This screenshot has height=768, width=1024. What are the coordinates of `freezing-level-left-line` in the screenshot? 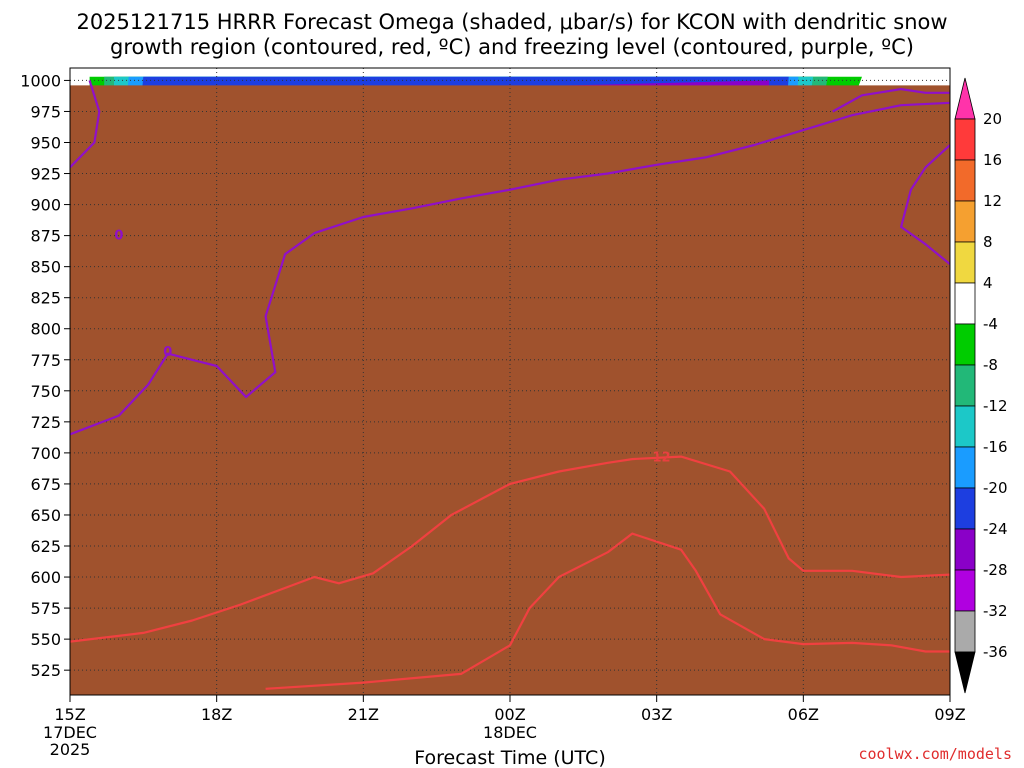 It's located at (85, 124).